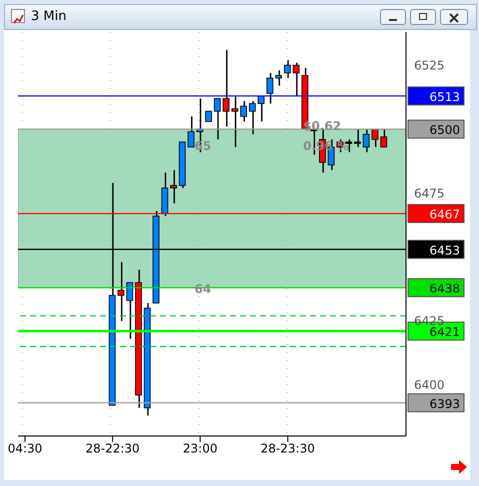 The width and height of the screenshot is (479, 486). What do you see at coordinates (444, 332) in the screenshot?
I see `ref-line-label: 6421` at bounding box center [444, 332].